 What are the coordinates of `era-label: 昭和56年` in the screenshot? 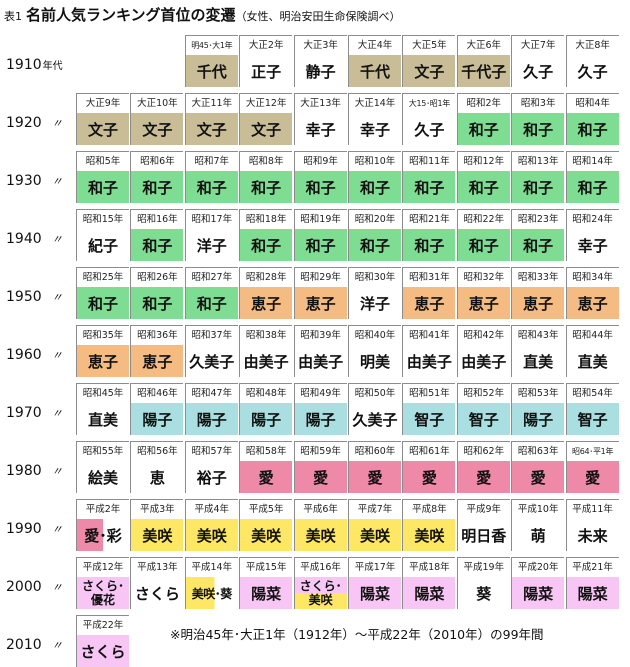 It's located at (157, 451).